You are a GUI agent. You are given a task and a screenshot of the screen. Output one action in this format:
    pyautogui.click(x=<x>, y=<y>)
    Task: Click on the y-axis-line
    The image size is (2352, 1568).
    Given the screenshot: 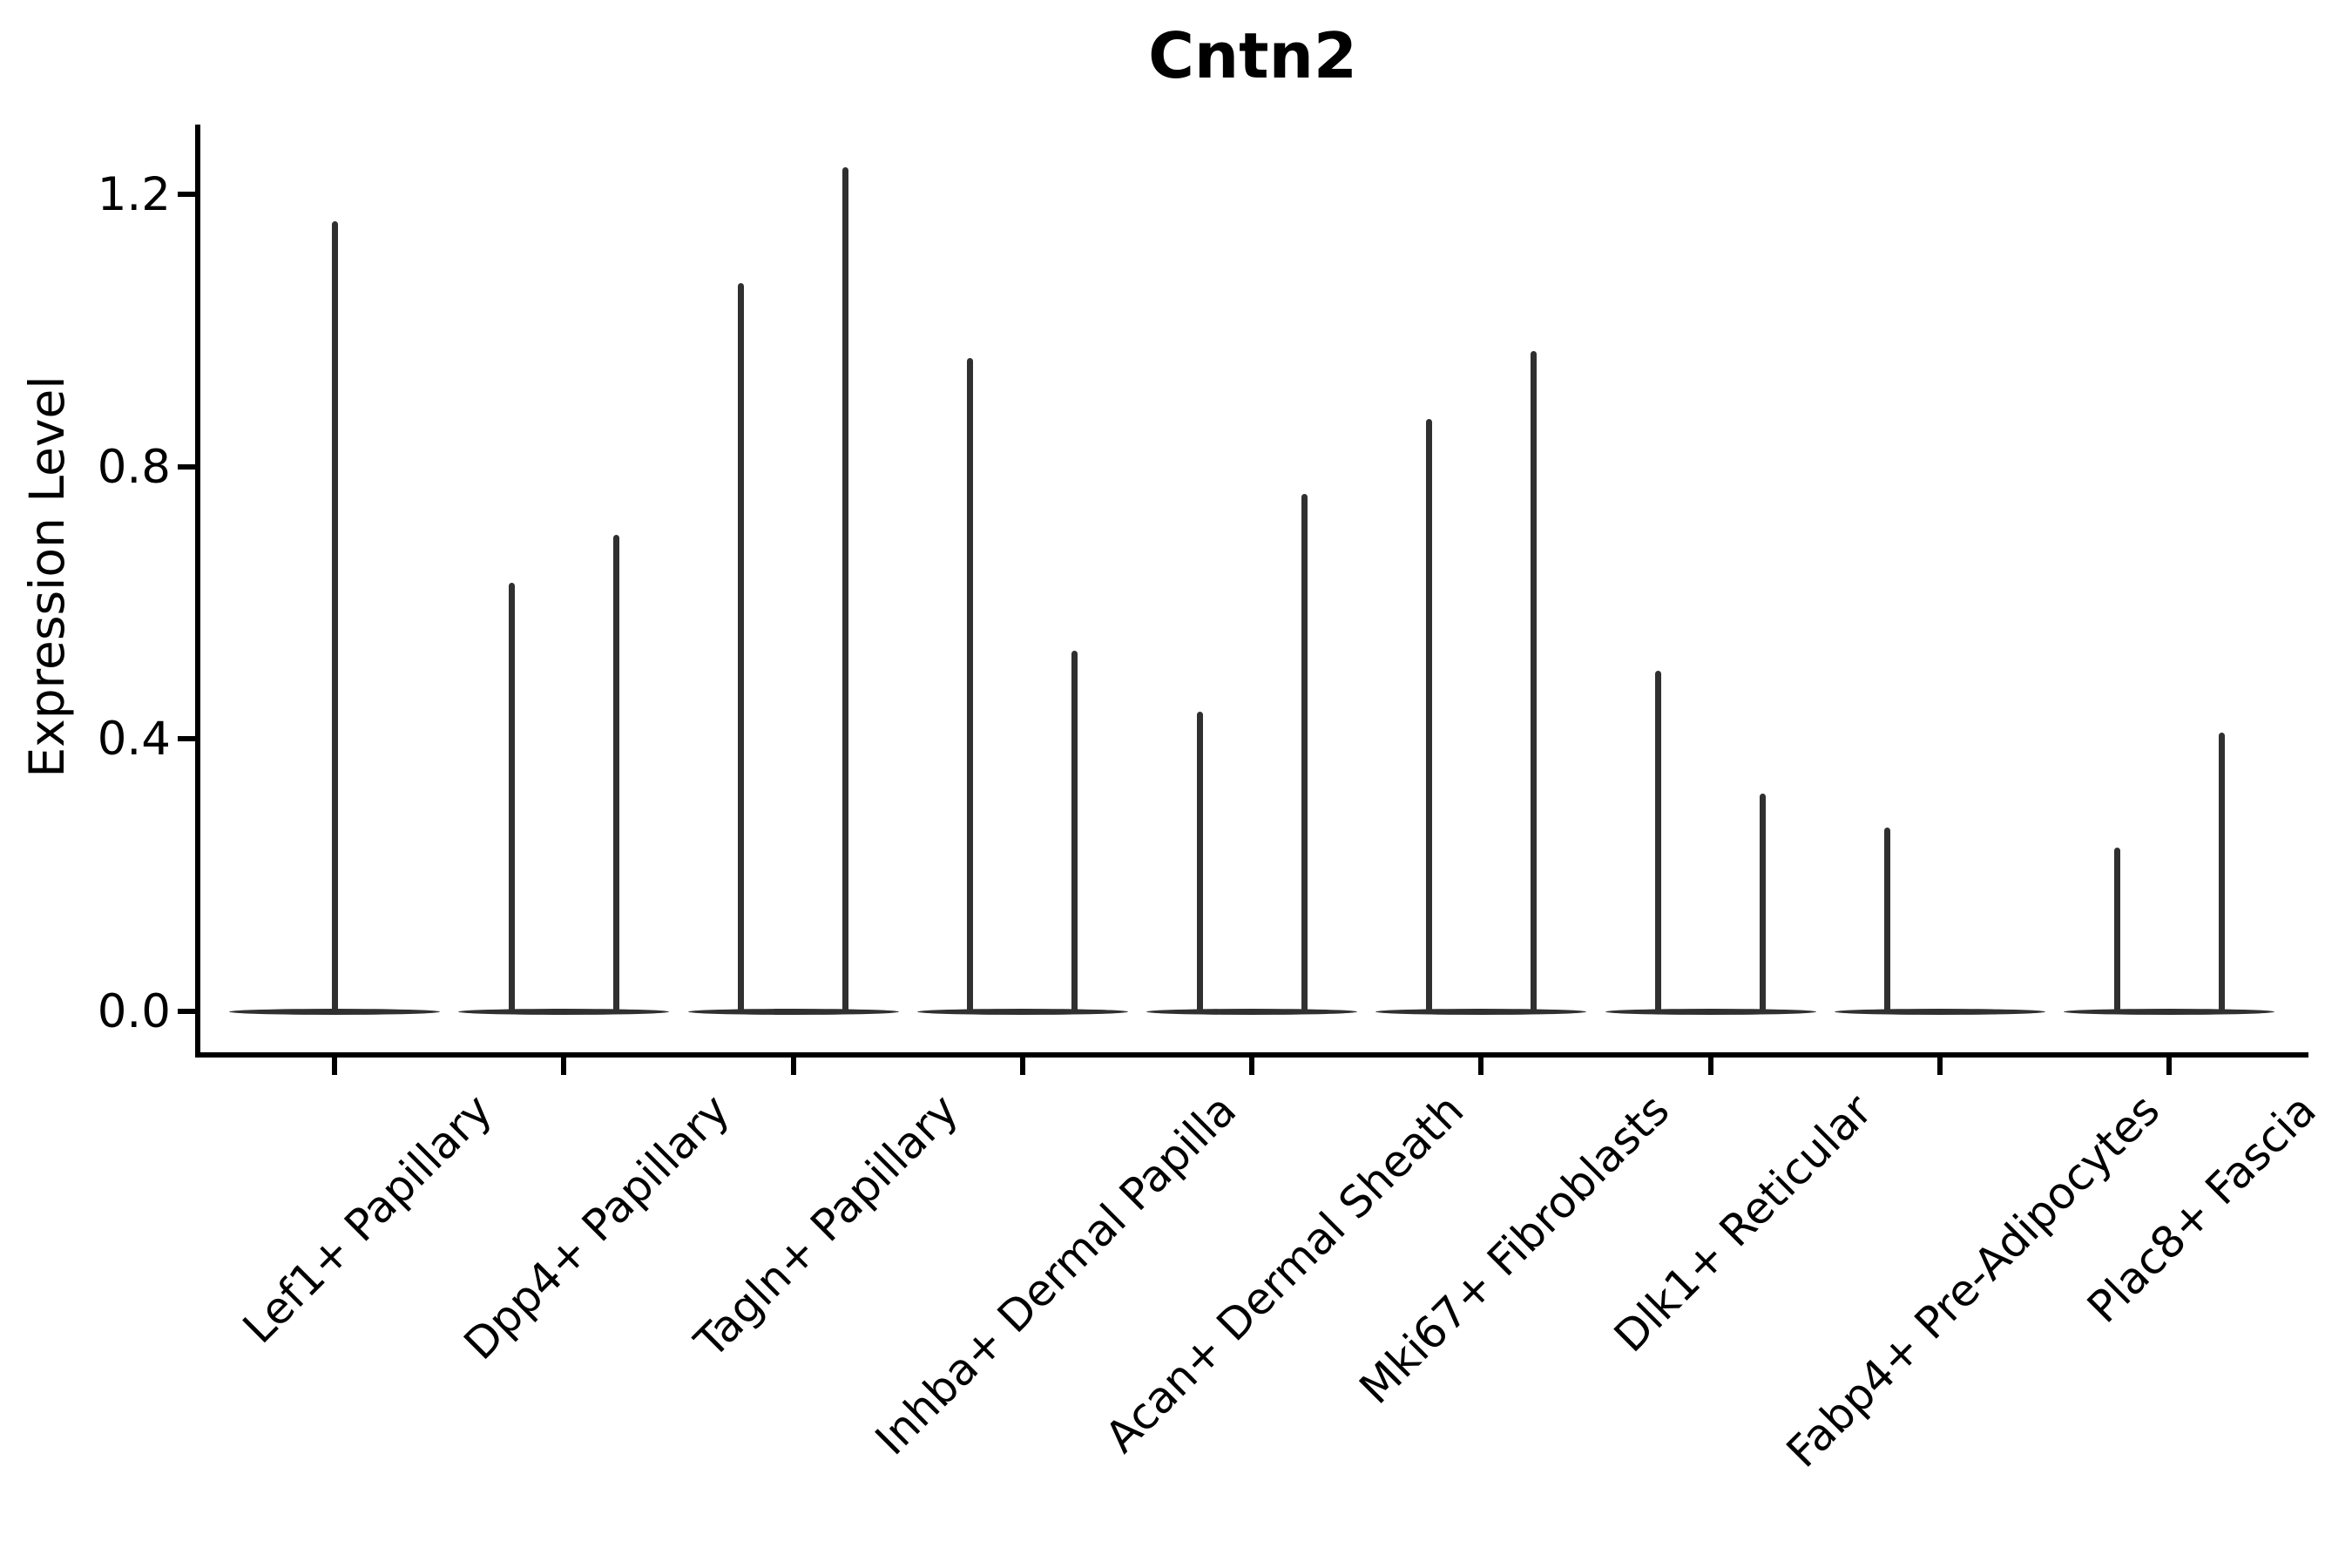 What is the action you would take?
    pyautogui.click(x=198, y=591)
    